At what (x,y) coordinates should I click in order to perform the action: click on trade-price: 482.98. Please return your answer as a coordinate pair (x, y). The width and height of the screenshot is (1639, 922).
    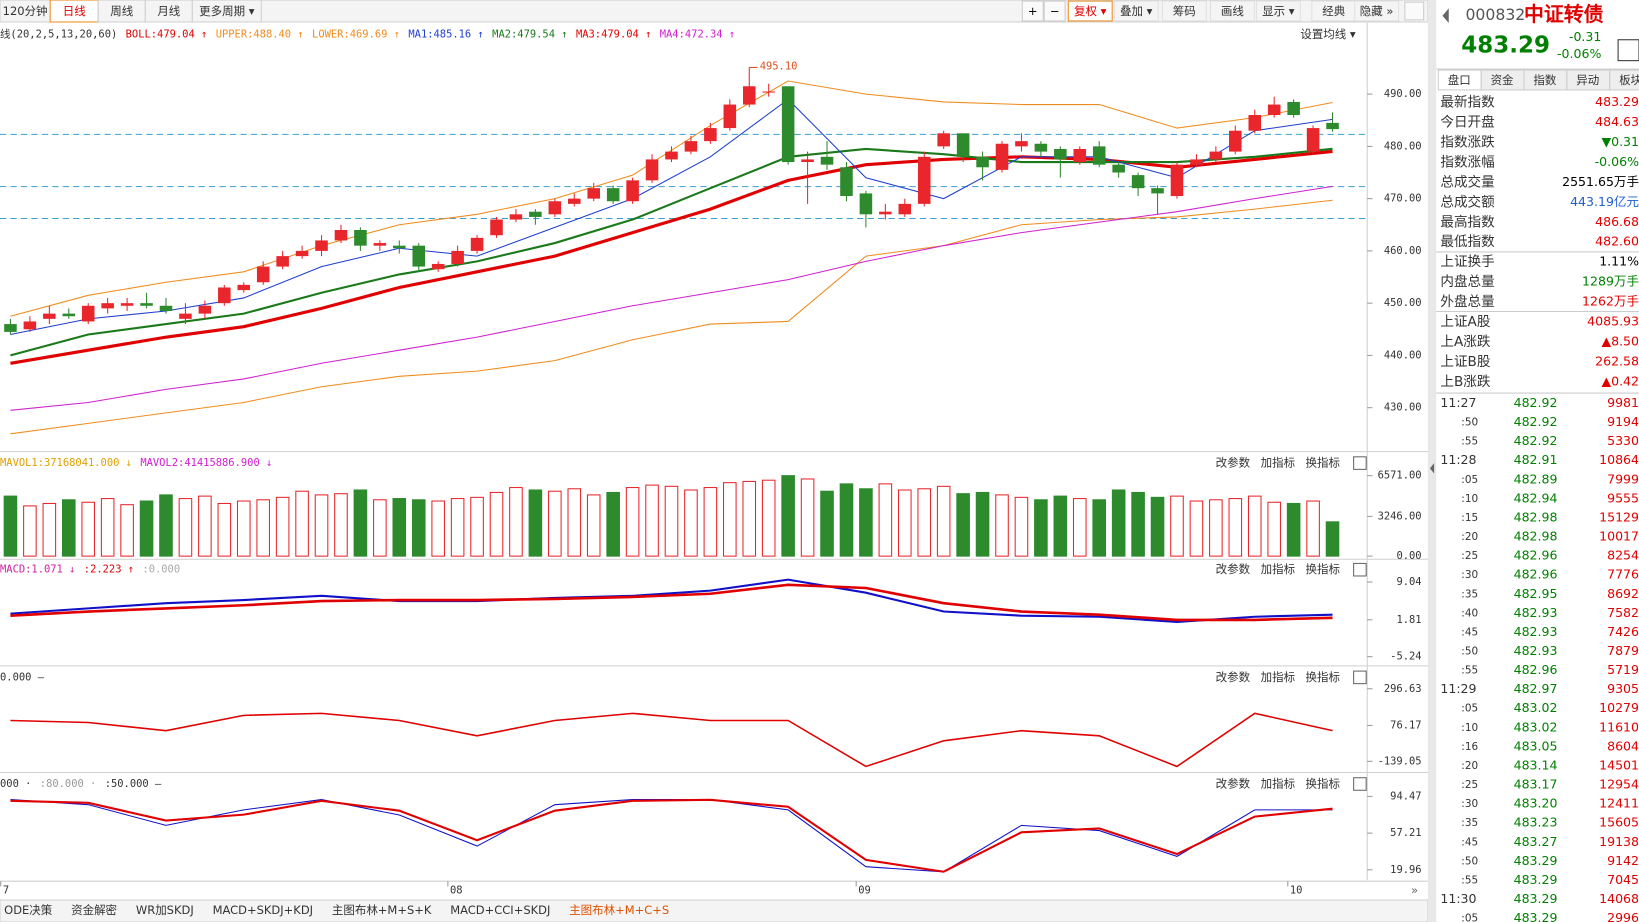
    Looking at the image, I should click on (1536, 516).